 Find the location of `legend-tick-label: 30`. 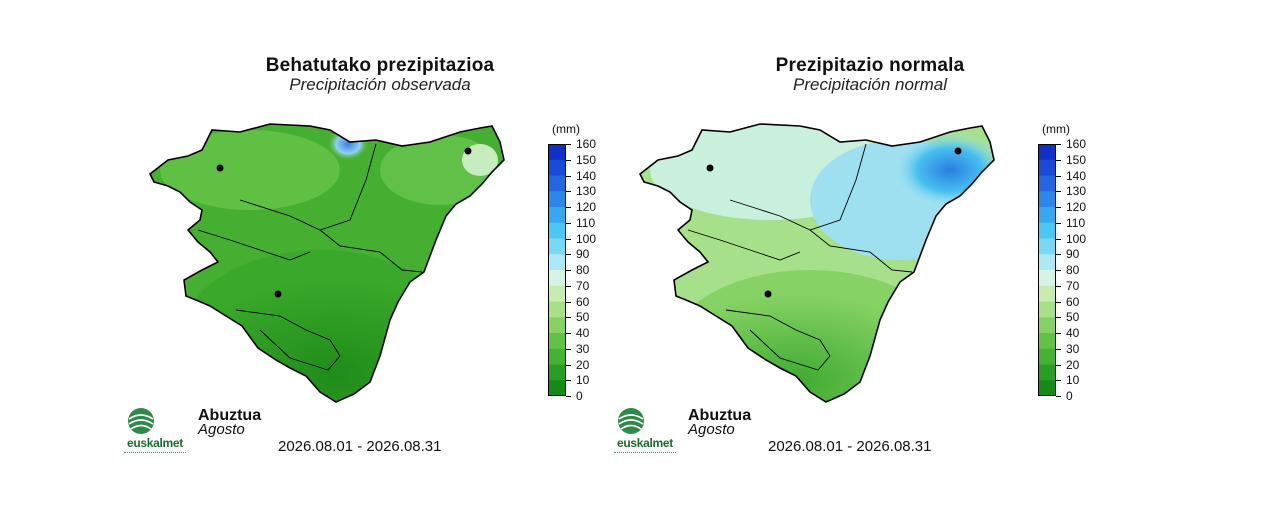

legend-tick-label: 30 is located at coordinates (583, 348).